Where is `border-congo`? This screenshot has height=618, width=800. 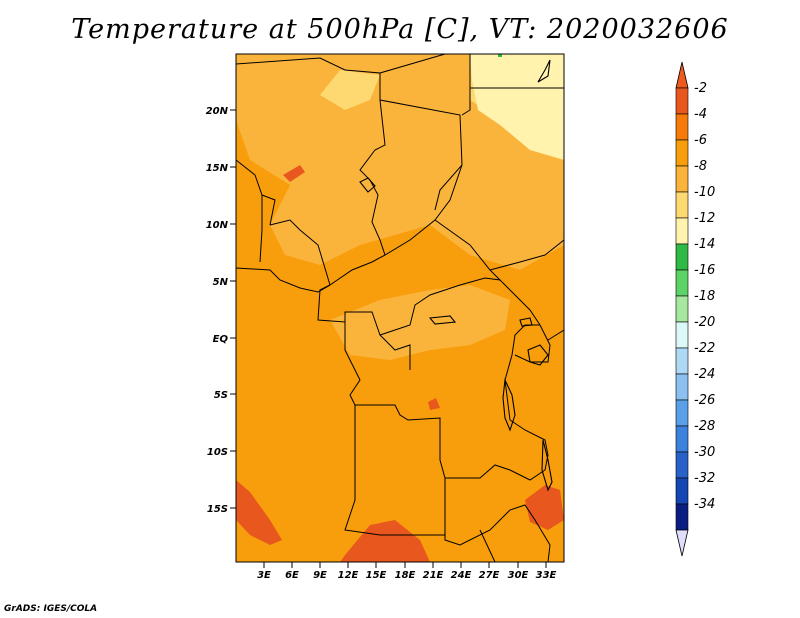 border-congo is located at coordinates (395, 352).